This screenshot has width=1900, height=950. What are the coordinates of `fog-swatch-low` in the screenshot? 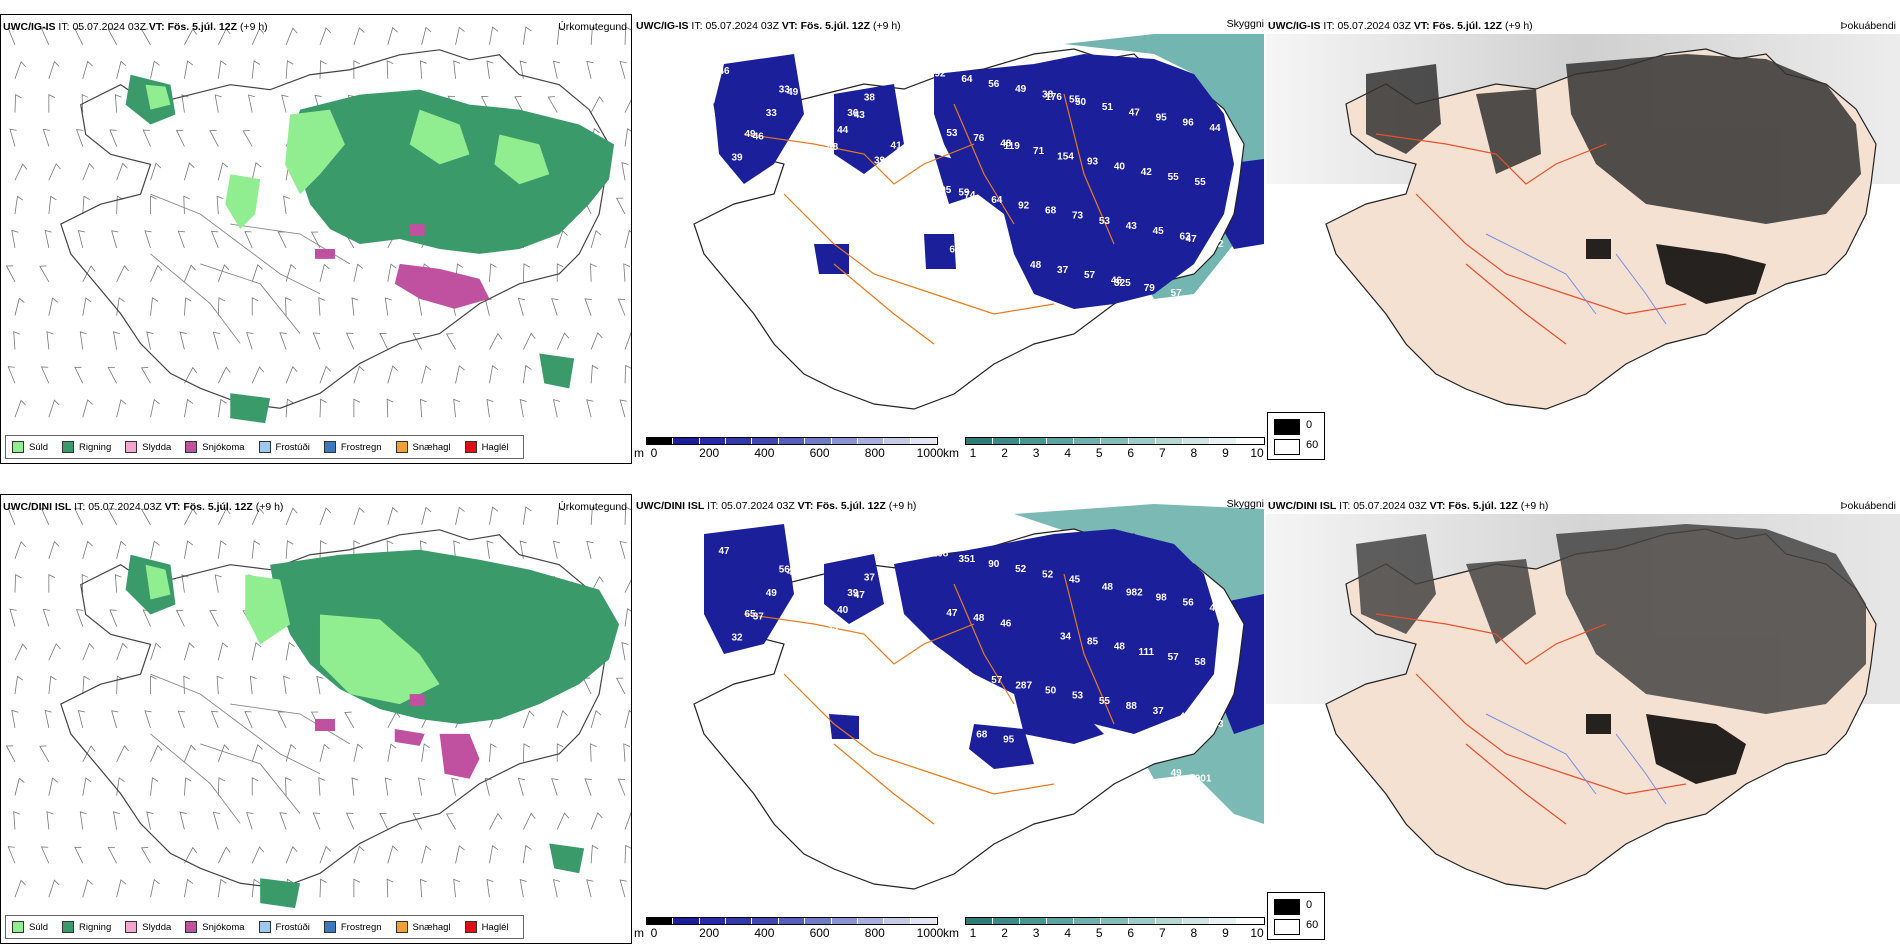 It's located at (1287, 447).